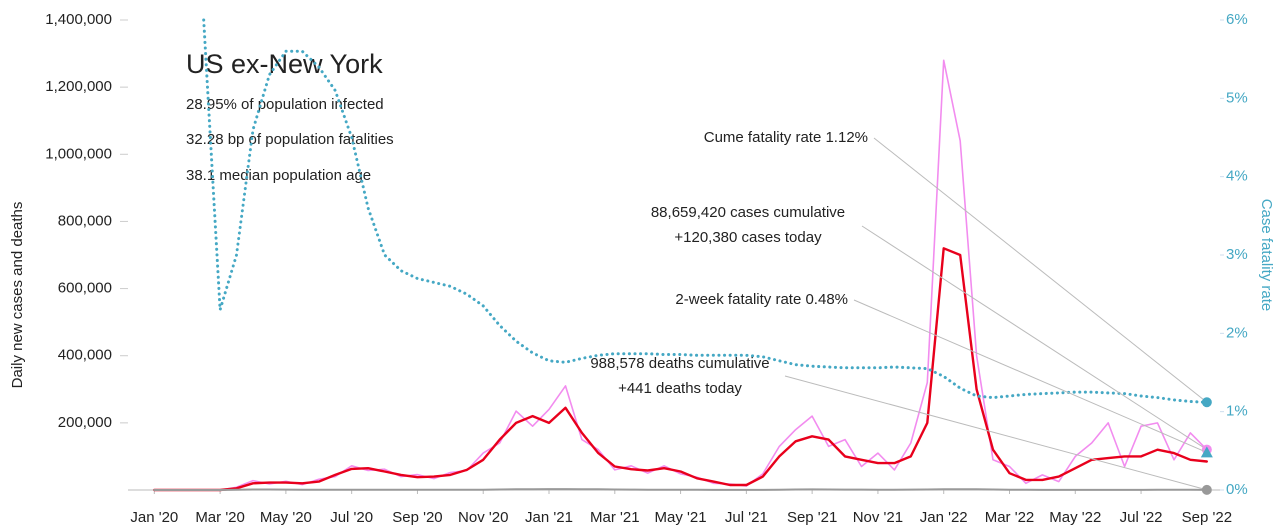 This screenshot has height=529, width=1283. I want to click on subtitle: 28.95% of population infected, so click(285, 104).